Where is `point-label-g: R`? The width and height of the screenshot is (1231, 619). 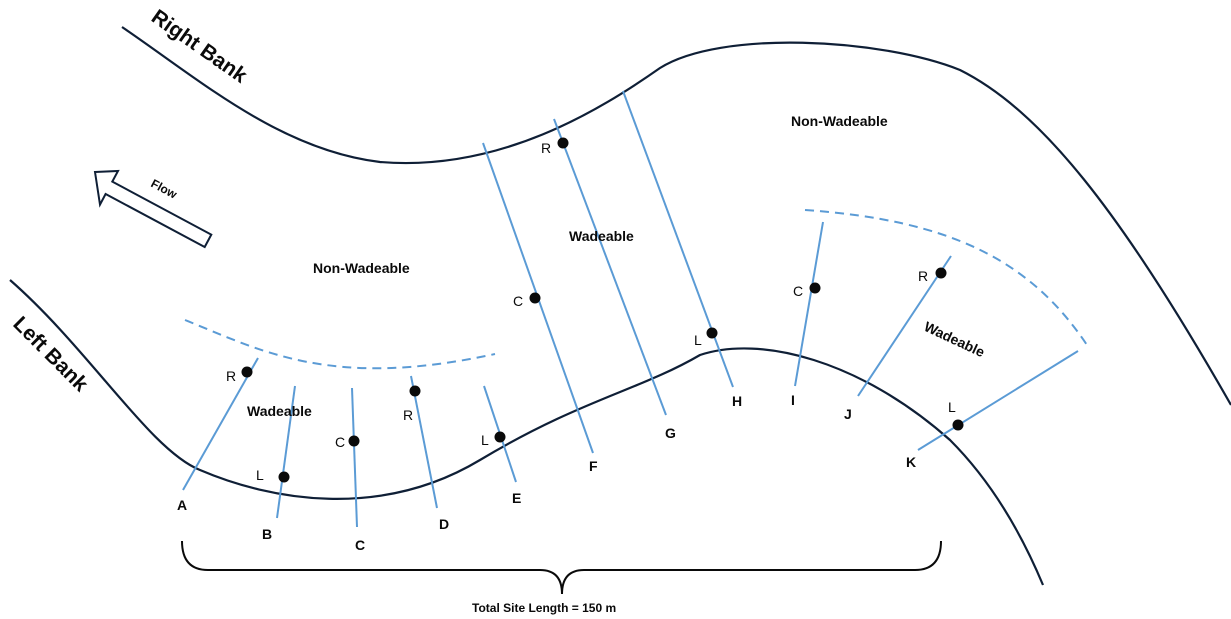
point-label-g: R is located at coordinates (546, 148).